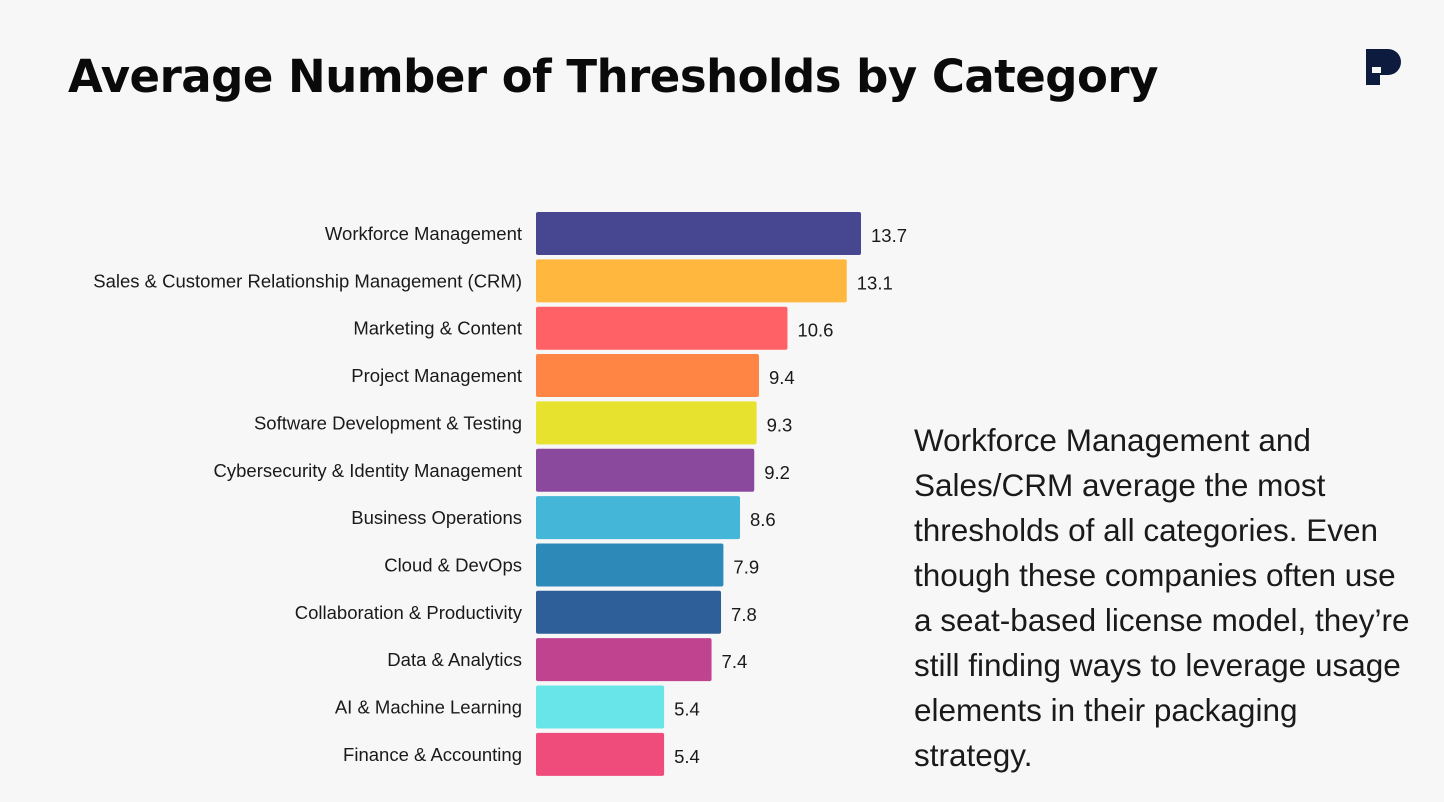  Describe the element at coordinates (453, 564) in the screenshot. I see `category-label: Cloud & DevOps` at that location.